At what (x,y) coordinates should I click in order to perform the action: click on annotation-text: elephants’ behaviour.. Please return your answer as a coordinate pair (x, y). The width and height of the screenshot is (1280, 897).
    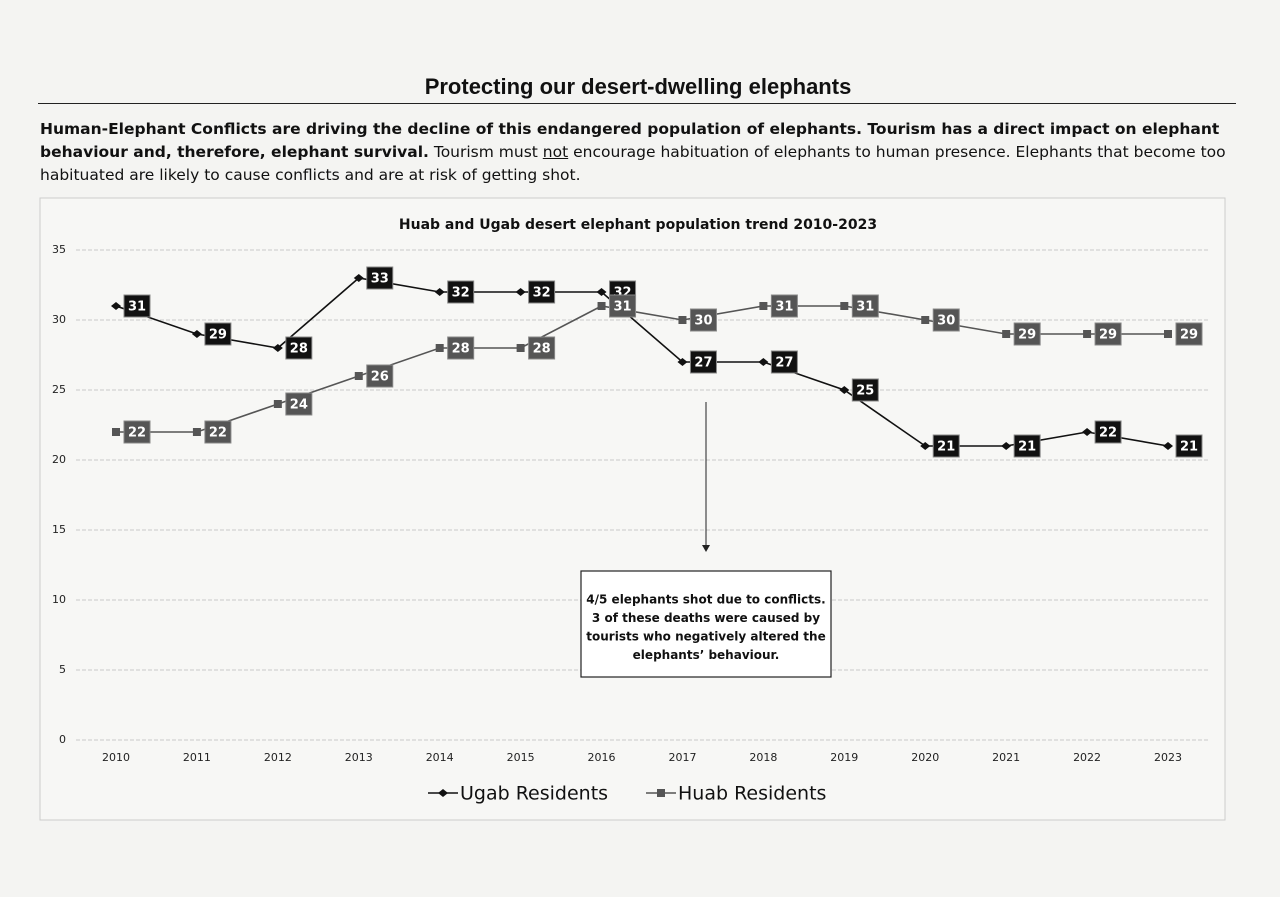
    Looking at the image, I should click on (706, 655).